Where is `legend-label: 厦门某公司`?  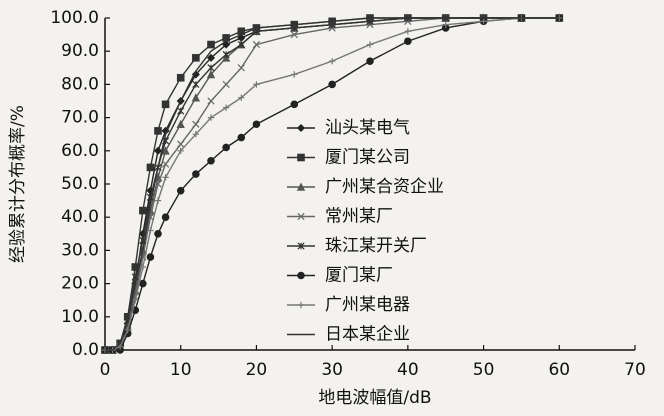
legend-label: 厦门某公司 is located at coordinates (367, 158).